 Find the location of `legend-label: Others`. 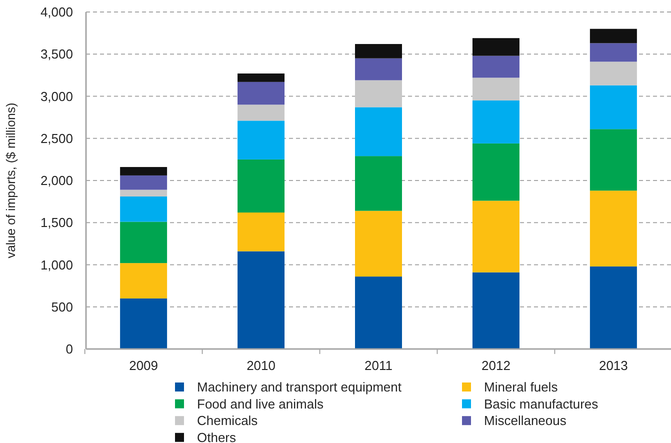

legend-label: Others is located at coordinates (217, 436).